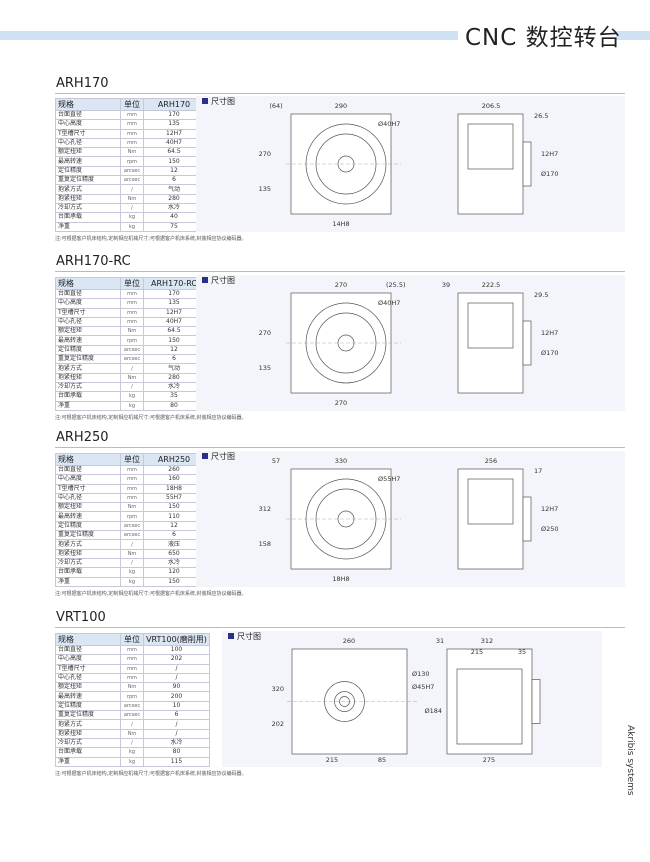 The width and height of the screenshot is (650, 862). Describe the element at coordinates (130, 115) in the screenshot. I see `table-row: 台面直径 mm 170` at that location.